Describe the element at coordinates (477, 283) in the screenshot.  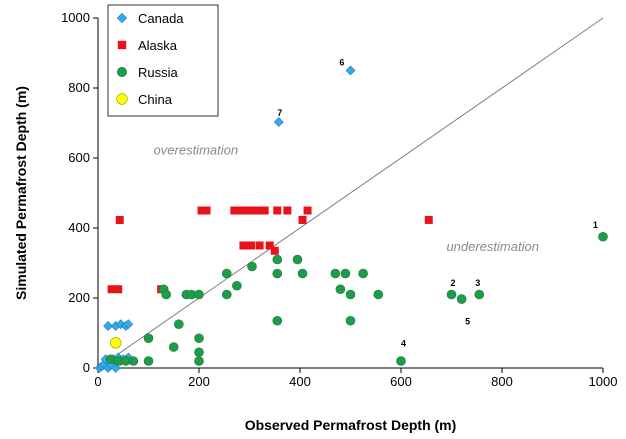
I see `point-label: 3` at that location.